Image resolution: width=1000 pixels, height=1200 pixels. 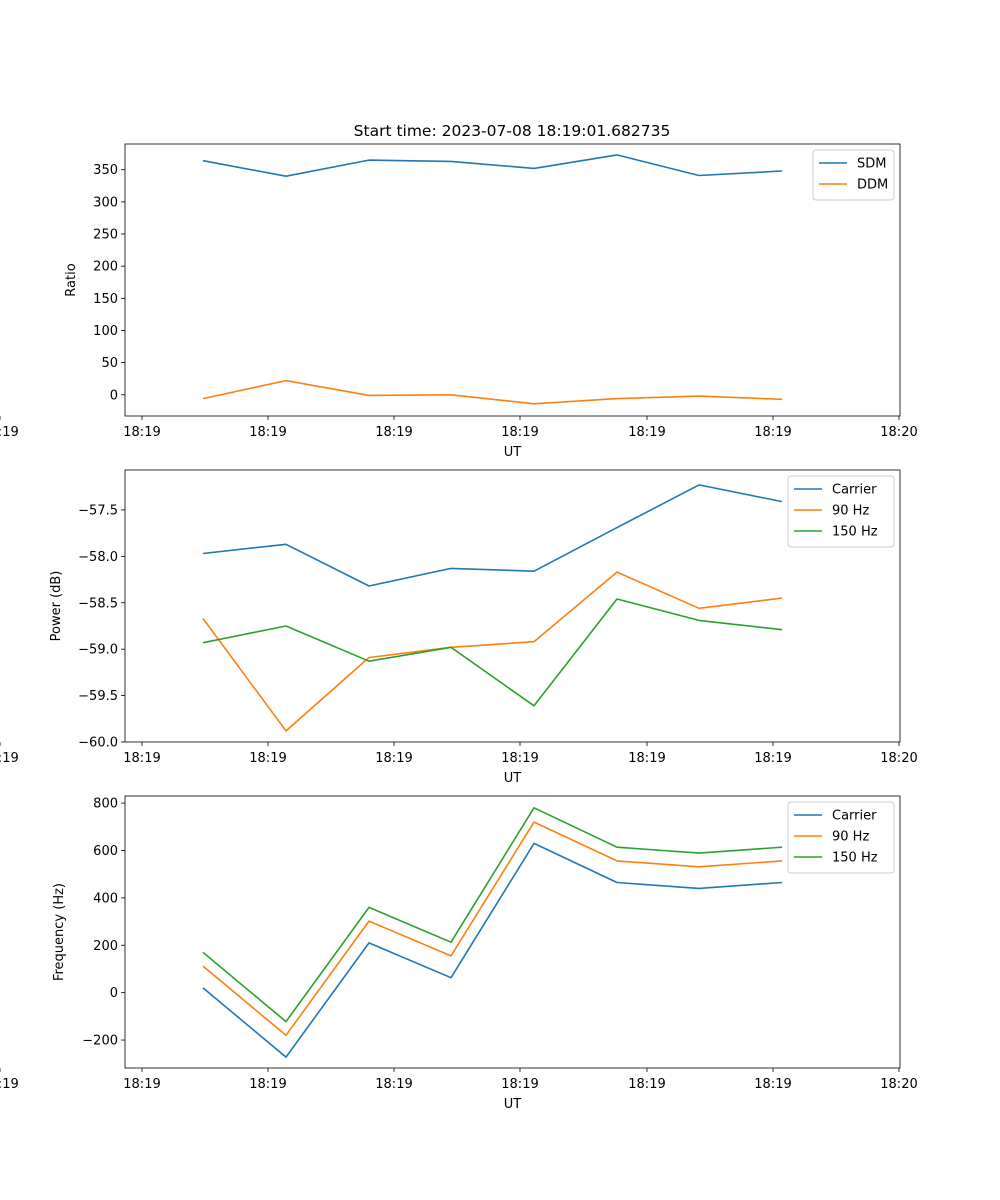 I want to click on y-tick-label: −57.5, so click(x=98, y=510).